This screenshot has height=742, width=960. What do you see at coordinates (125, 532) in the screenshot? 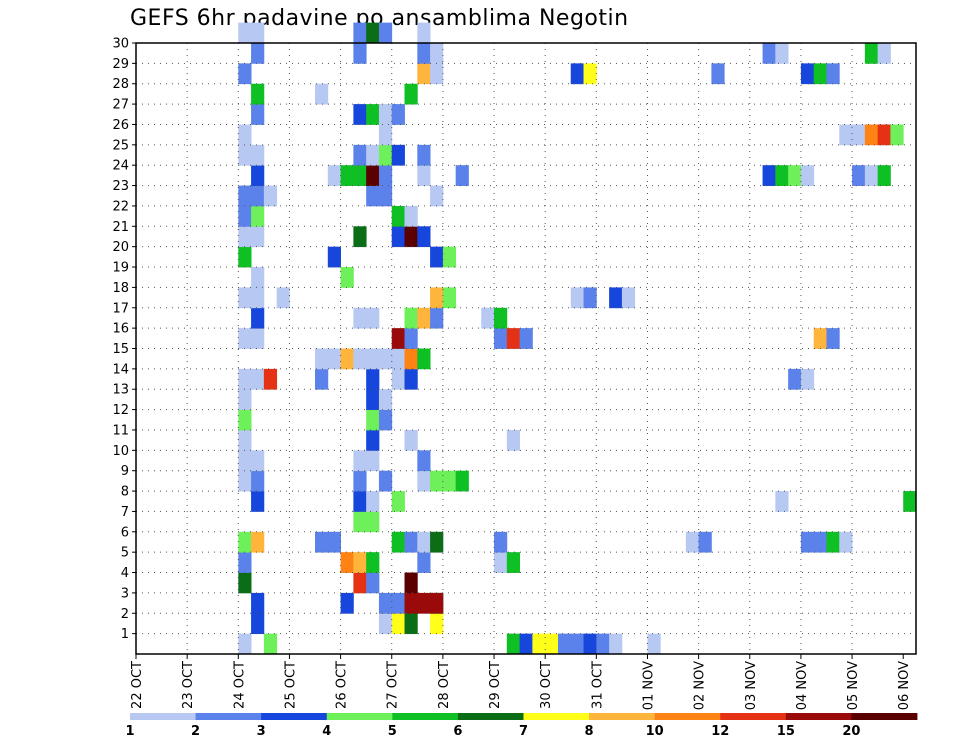
I see `y-tick-label: 6` at bounding box center [125, 532].